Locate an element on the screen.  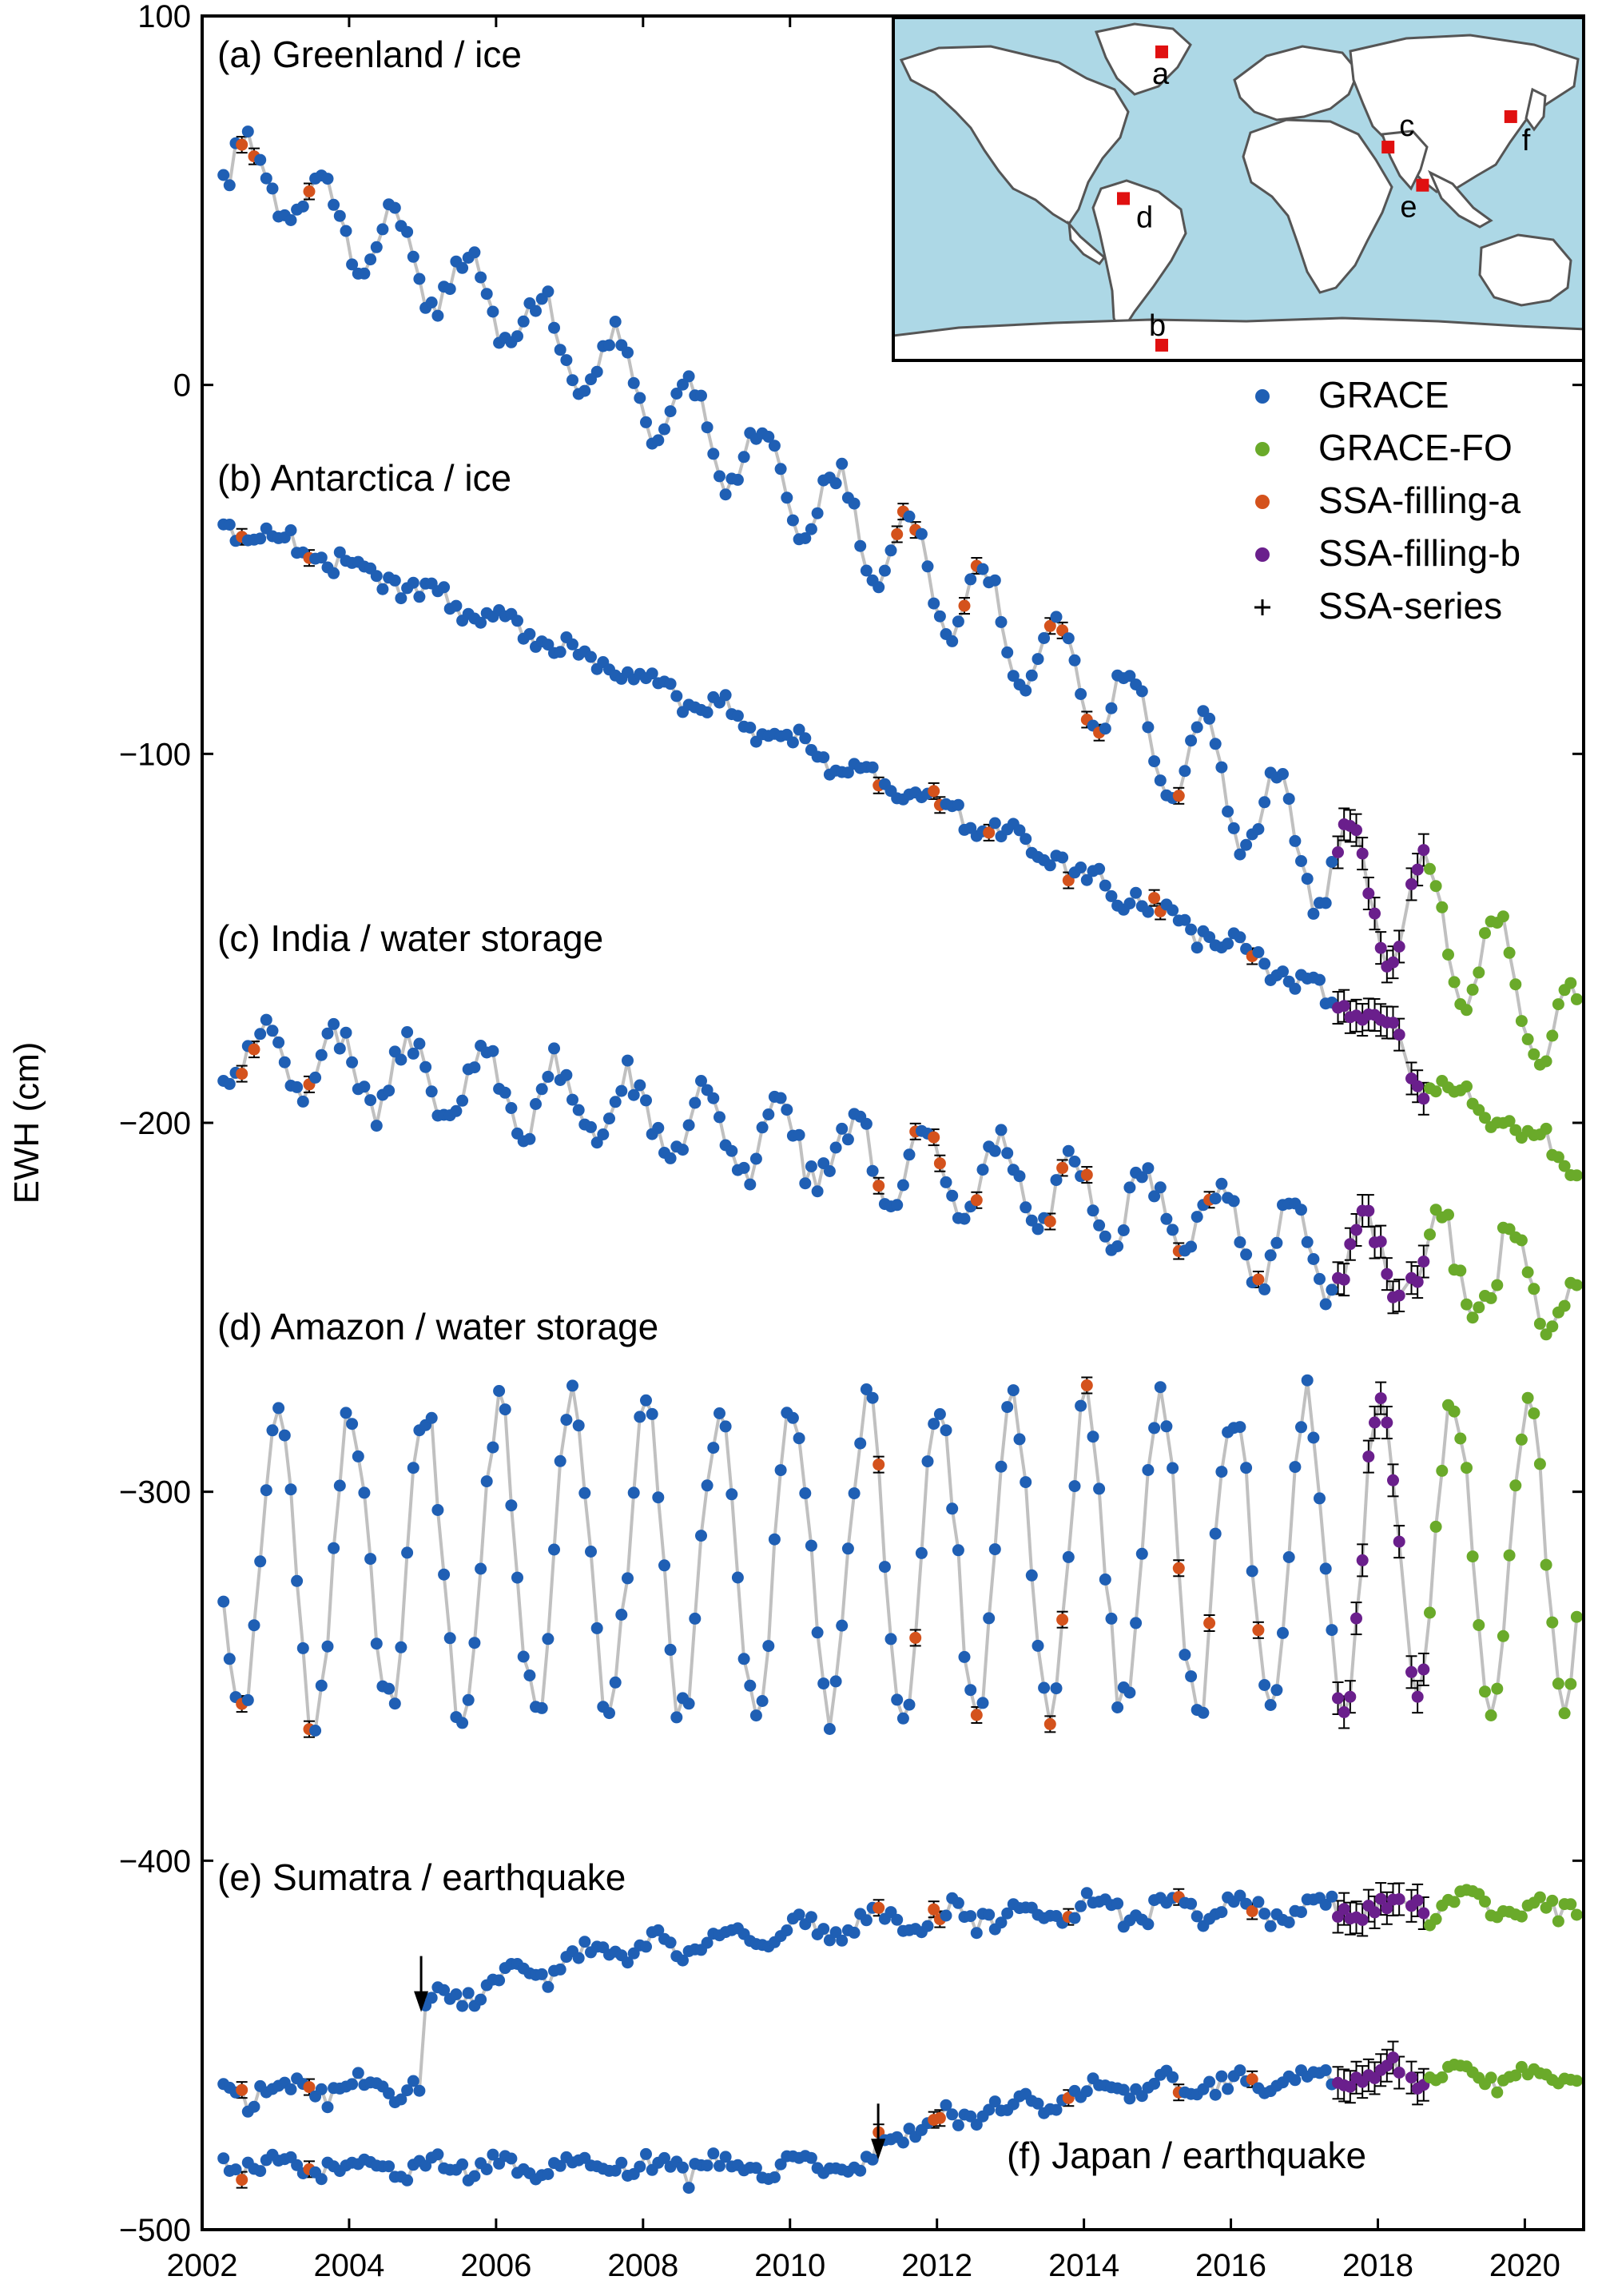
map-site-marker-b is located at coordinates (1161, 345).